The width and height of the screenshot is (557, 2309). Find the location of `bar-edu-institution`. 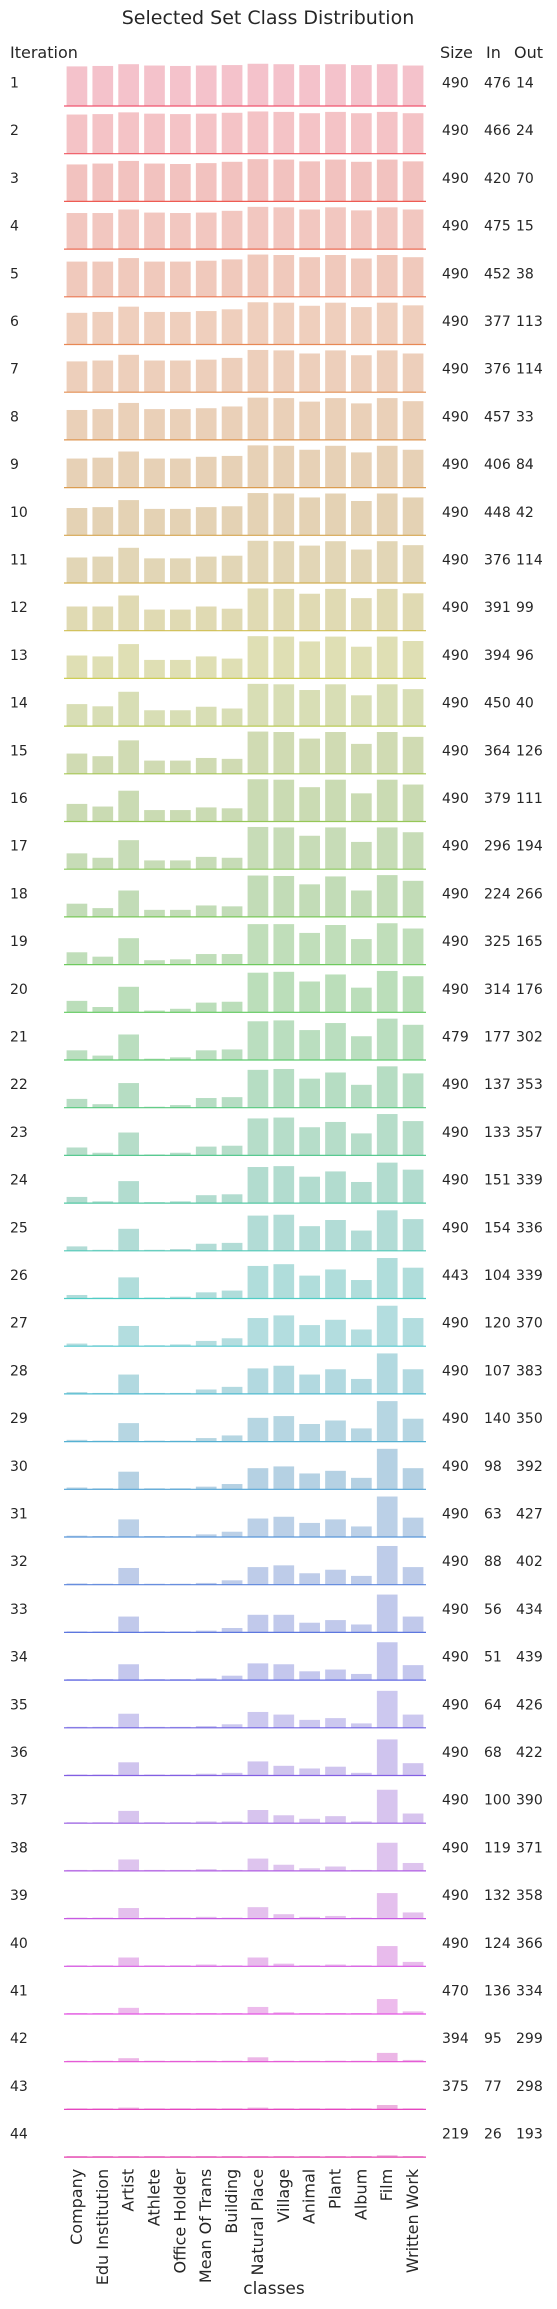

bar-edu-institution is located at coordinates (103, 472).